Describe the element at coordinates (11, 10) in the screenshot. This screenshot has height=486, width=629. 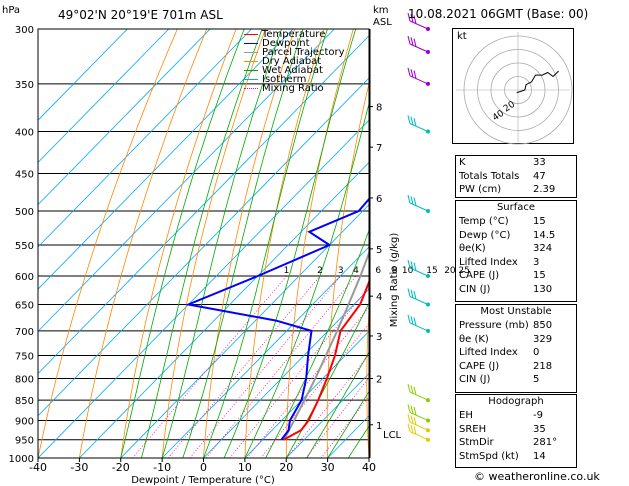
I see `pressure-unit-label: hPa` at that location.